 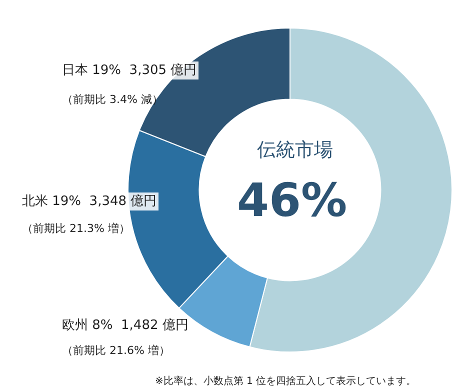 I want to click on slice-label: 日本 19% 3,305 億円, so click(x=129, y=70).